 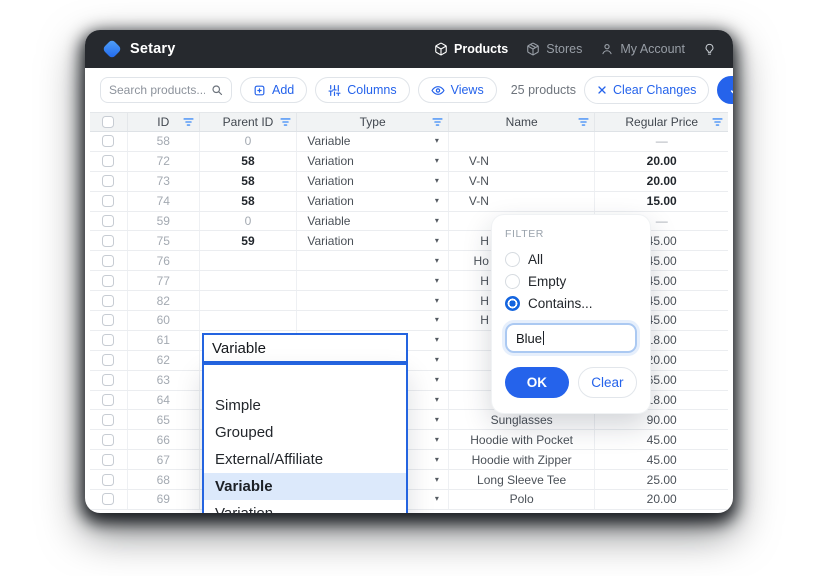 What do you see at coordinates (238, 405) in the screenshot?
I see `type-option-simple: Simple` at bounding box center [238, 405].